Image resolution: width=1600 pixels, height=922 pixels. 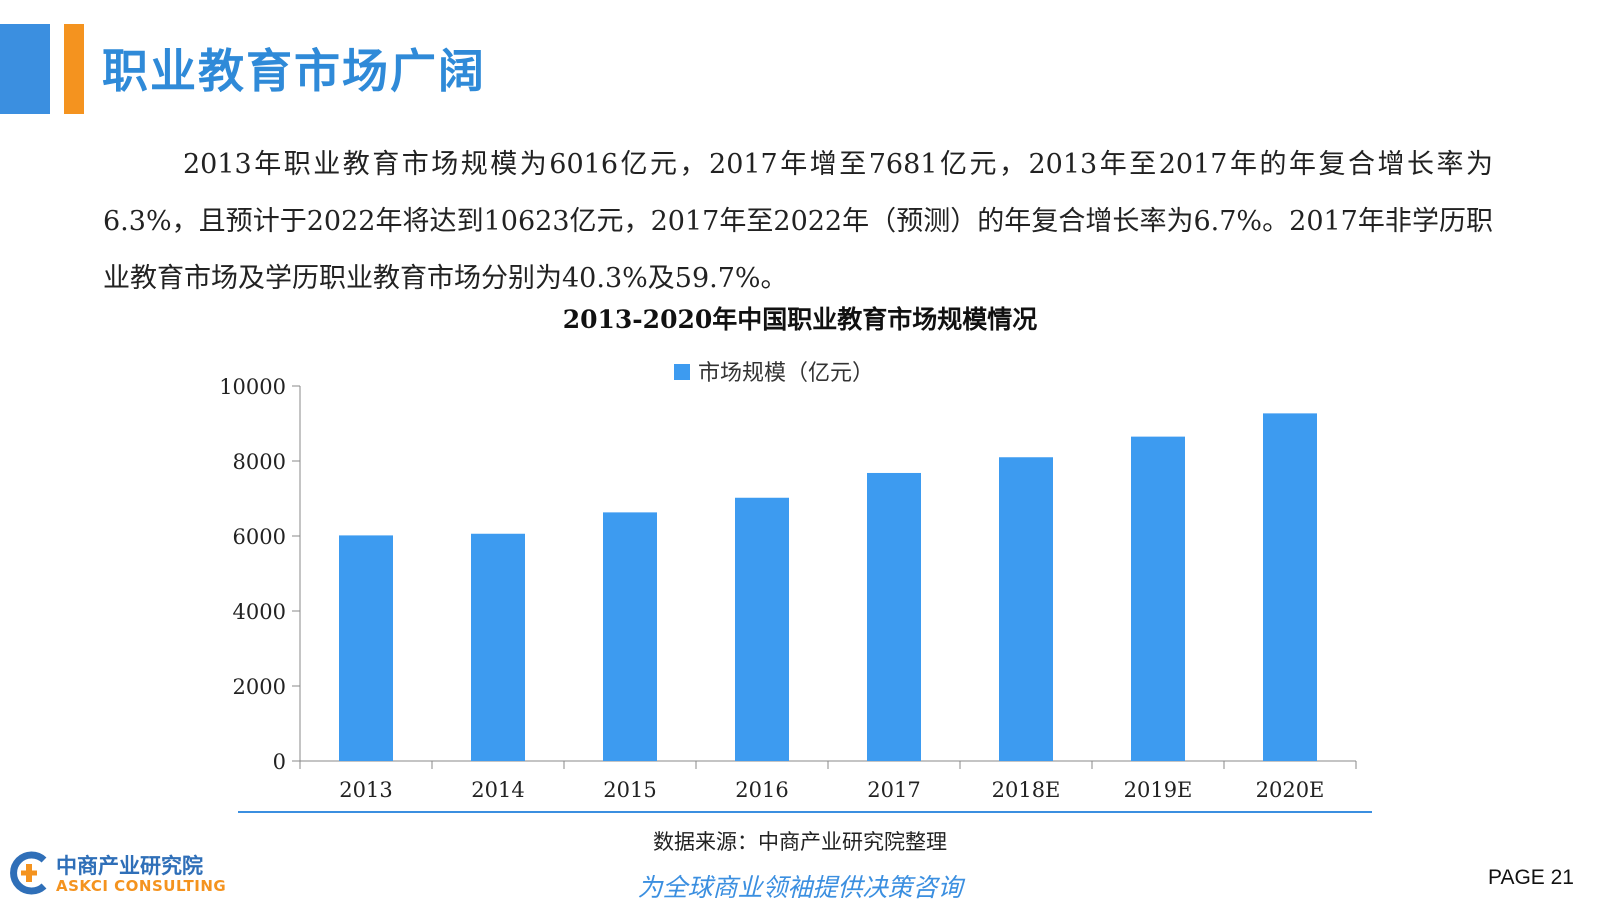 What do you see at coordinates (498, 647) in the screenshot?
I see `bar-2014` at bounding box center [498, 647].